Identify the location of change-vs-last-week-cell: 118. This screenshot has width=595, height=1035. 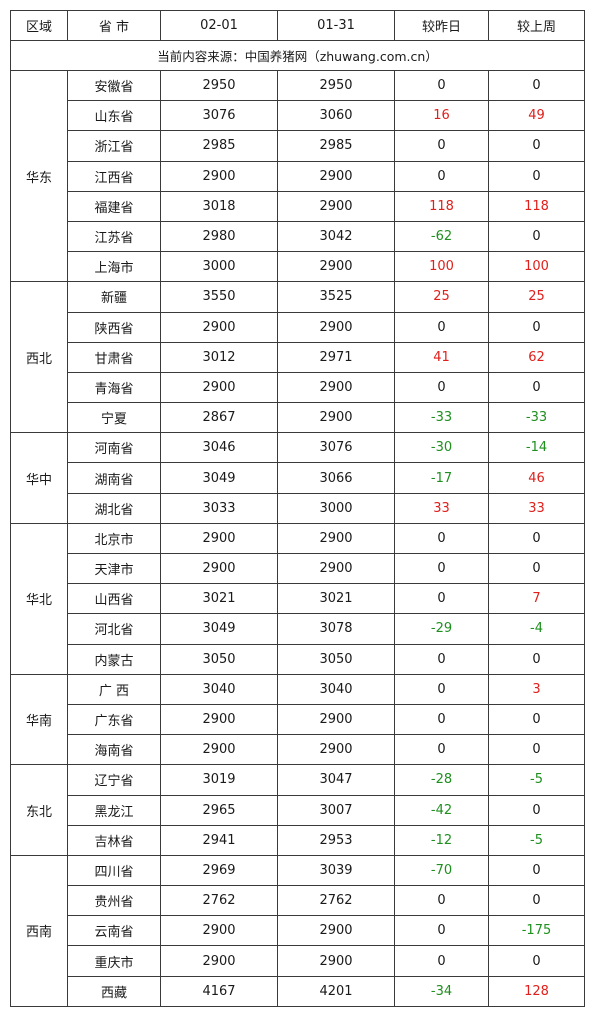
(536, 206).